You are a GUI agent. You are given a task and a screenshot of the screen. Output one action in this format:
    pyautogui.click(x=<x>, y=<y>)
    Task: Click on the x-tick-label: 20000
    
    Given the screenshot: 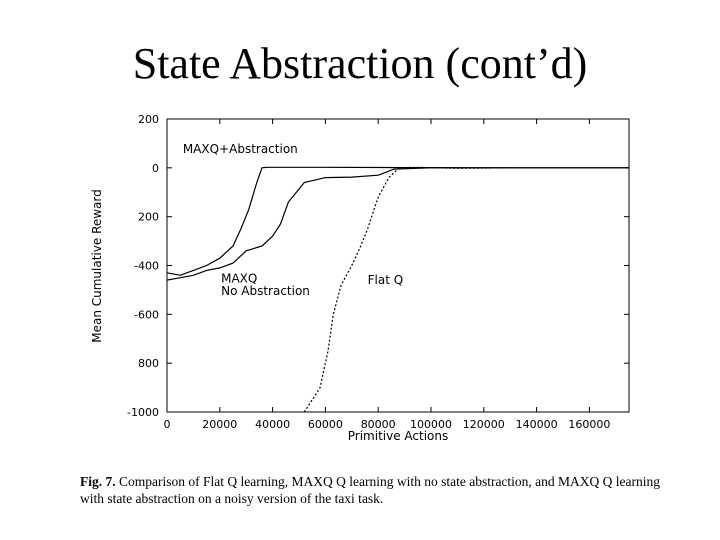 What is the action you would take?
    pyautogui.click(x=219, y=424)
    